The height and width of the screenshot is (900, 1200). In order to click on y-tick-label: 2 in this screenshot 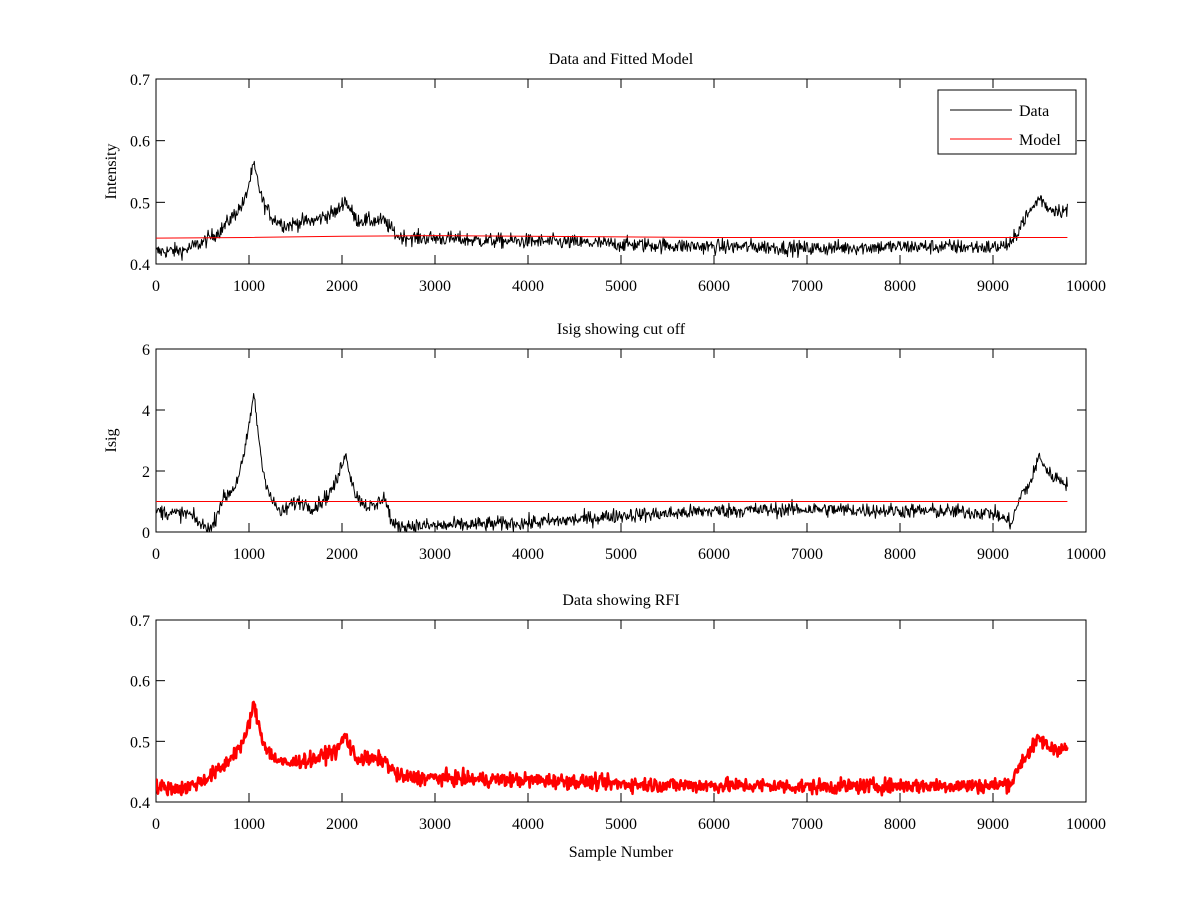, I will do `click(146, 472)`.